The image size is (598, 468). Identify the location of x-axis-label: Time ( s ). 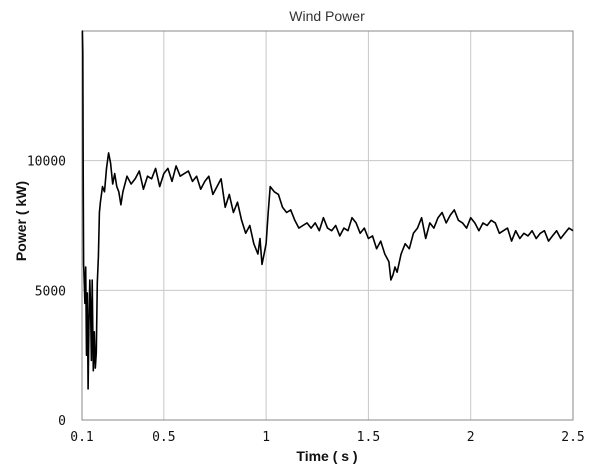
(326, 456).